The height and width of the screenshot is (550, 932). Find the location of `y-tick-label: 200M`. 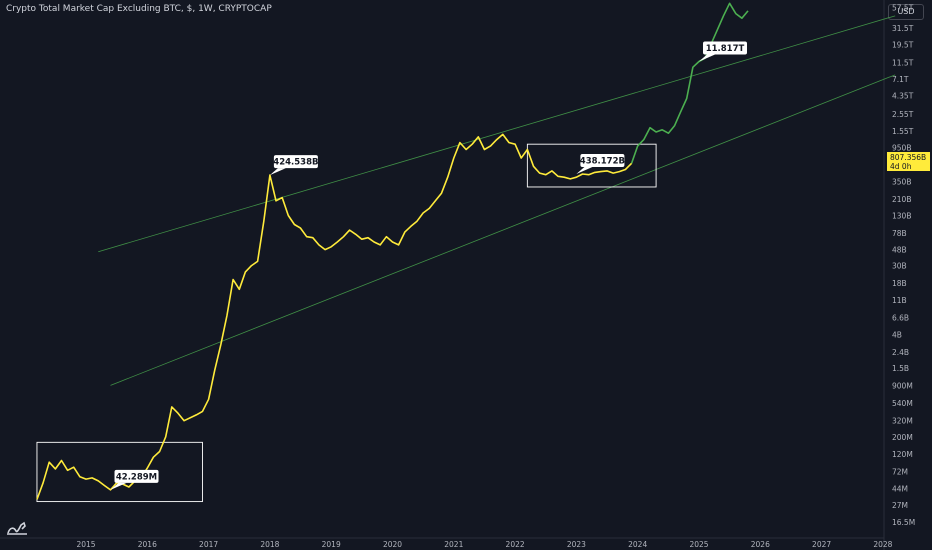

y-tick-label: 200M is located at coordinates (902, 437).